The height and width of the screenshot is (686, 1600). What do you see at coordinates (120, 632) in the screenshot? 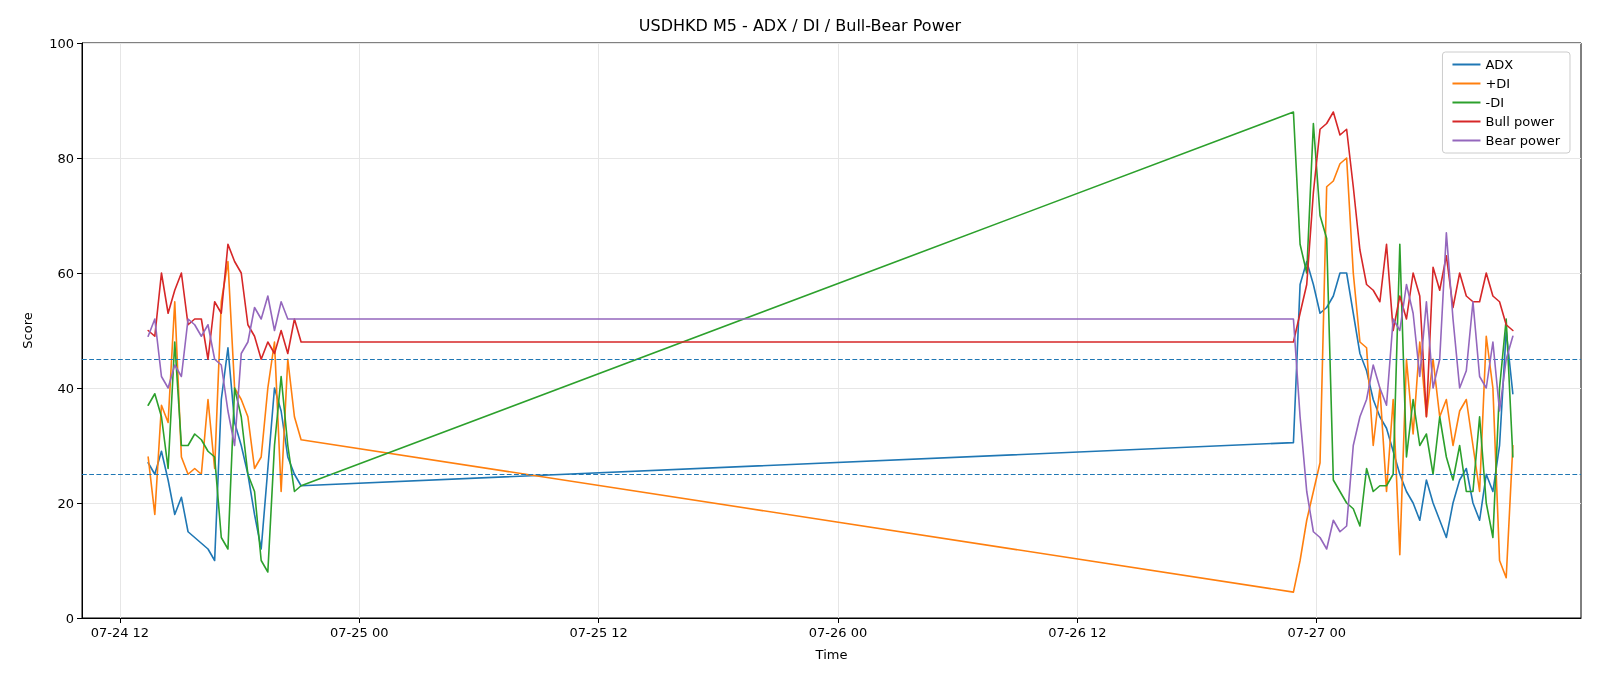
I see `x-tick-label: 07-24 12` at bounding box center [120, 632].